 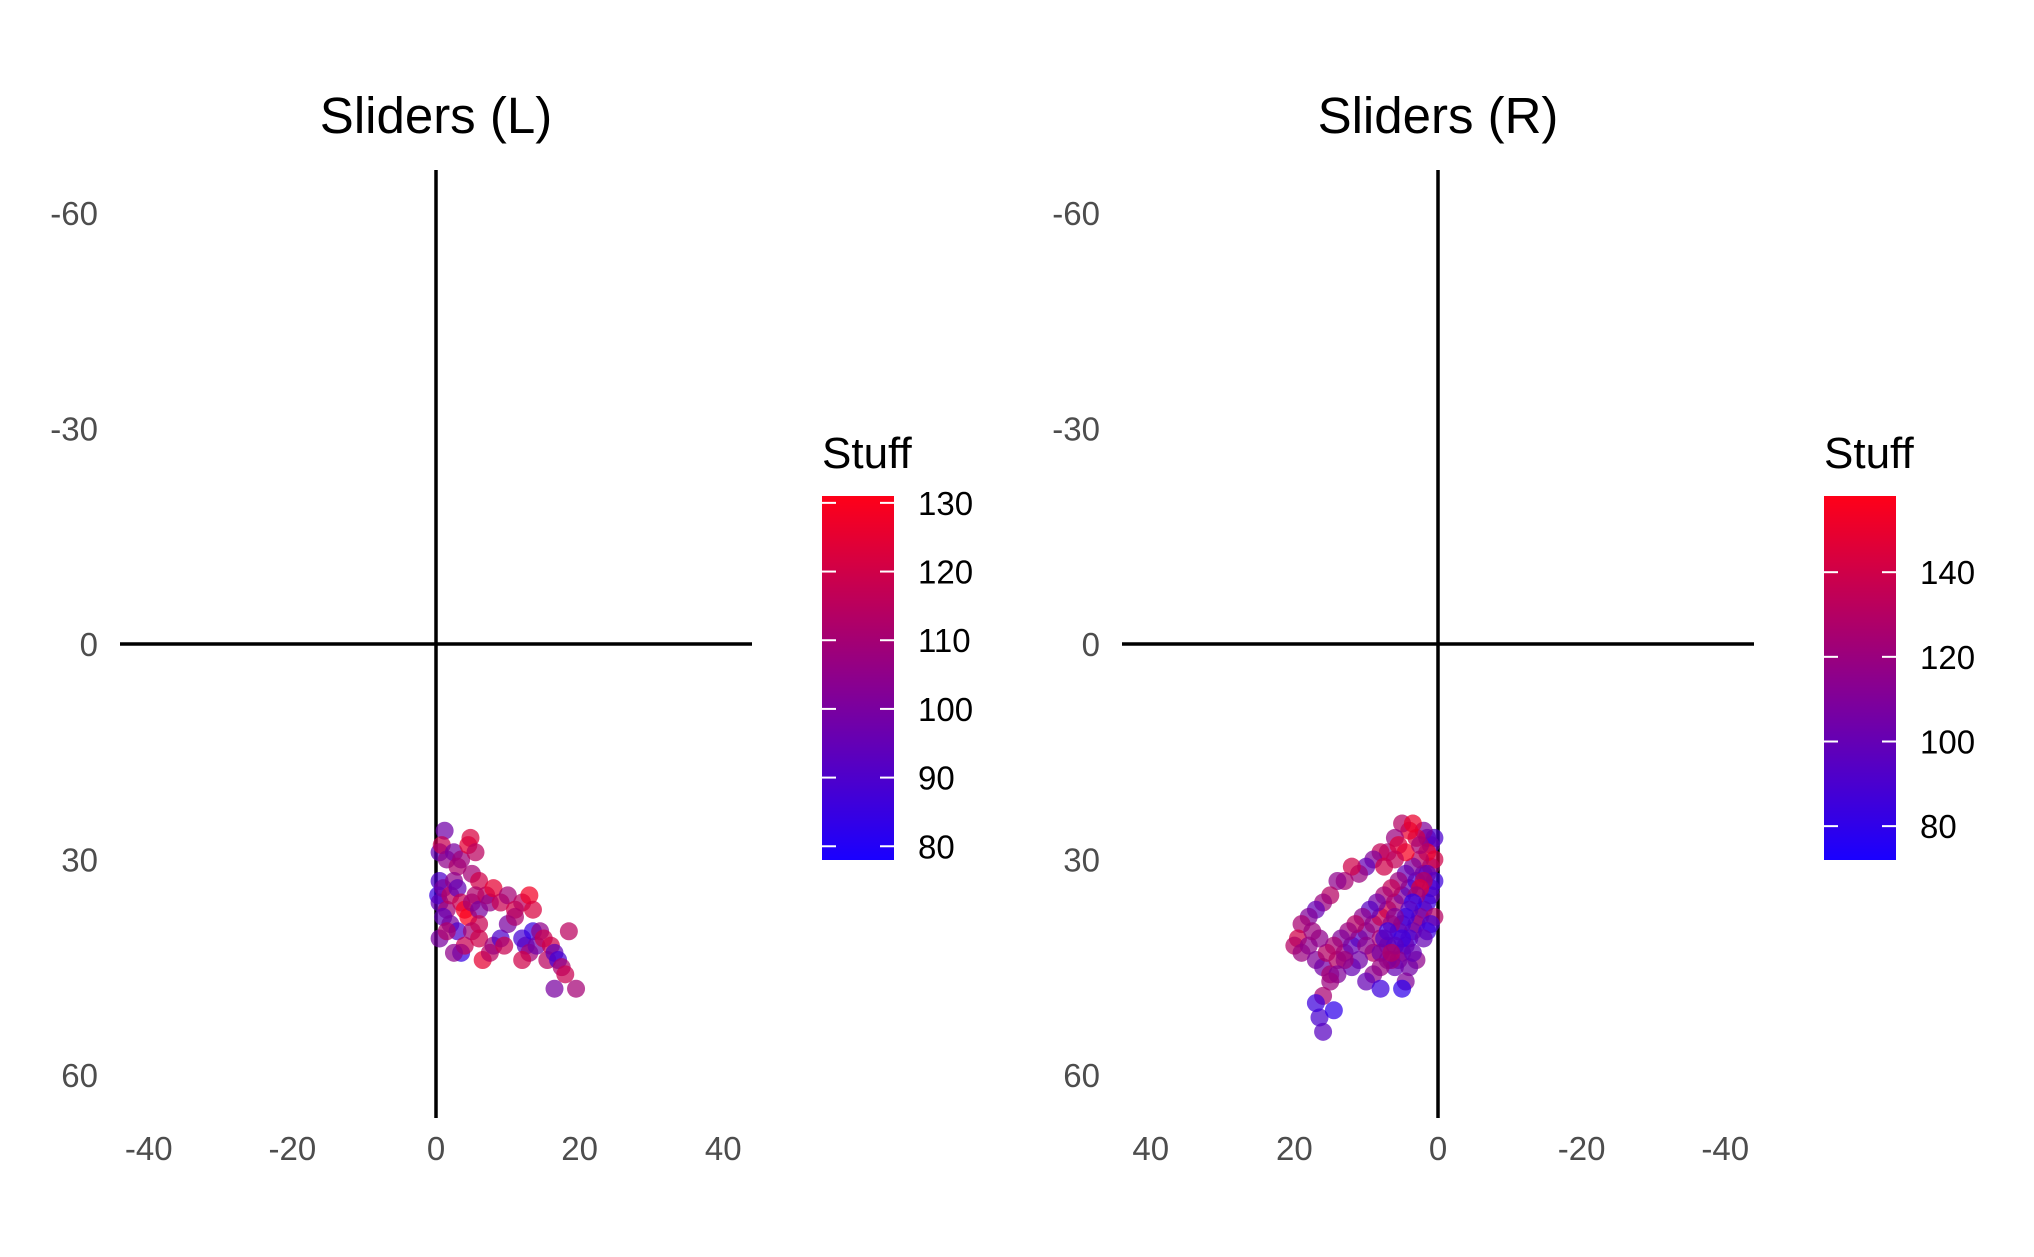 I want to click on colorbar-label: 90, so click(x=936, y=778).